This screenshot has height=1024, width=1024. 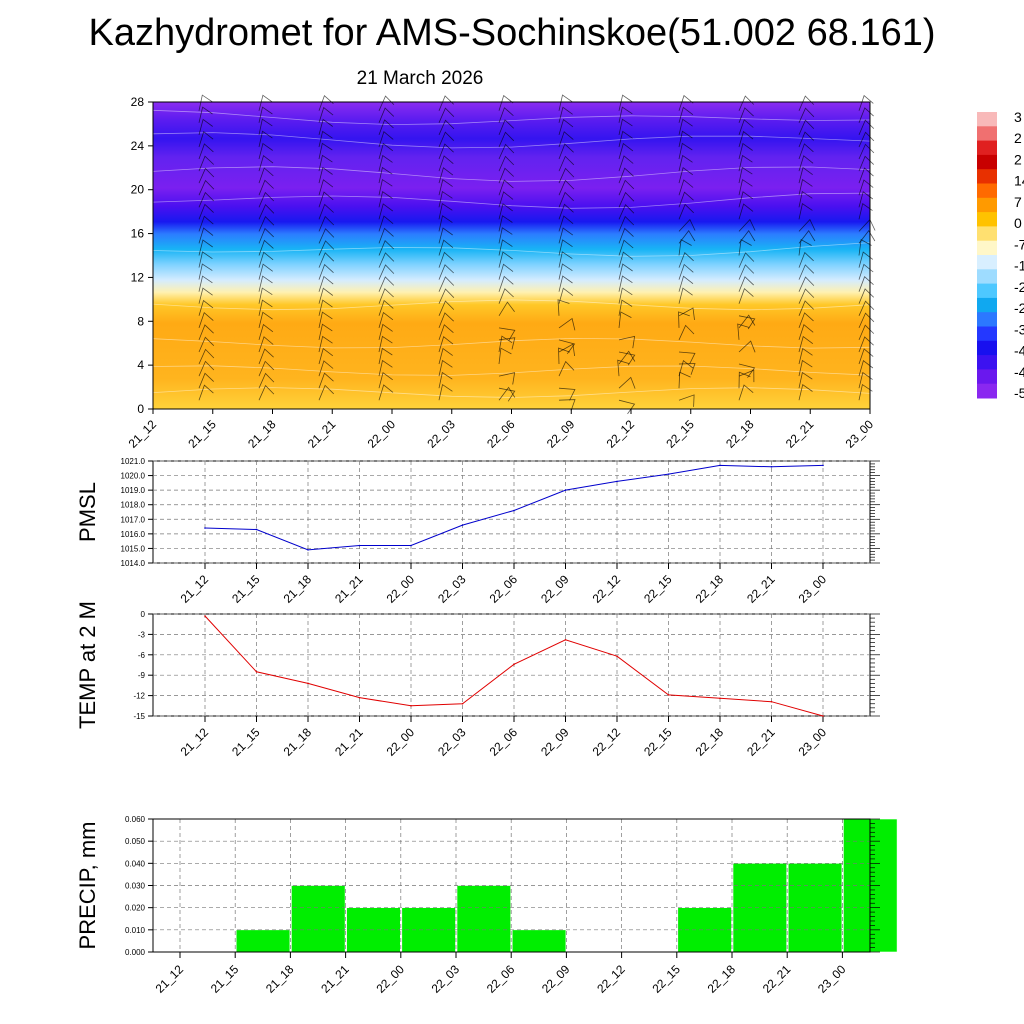 I want to click on colorbar-label: -4, so click(x=1019, y=372).